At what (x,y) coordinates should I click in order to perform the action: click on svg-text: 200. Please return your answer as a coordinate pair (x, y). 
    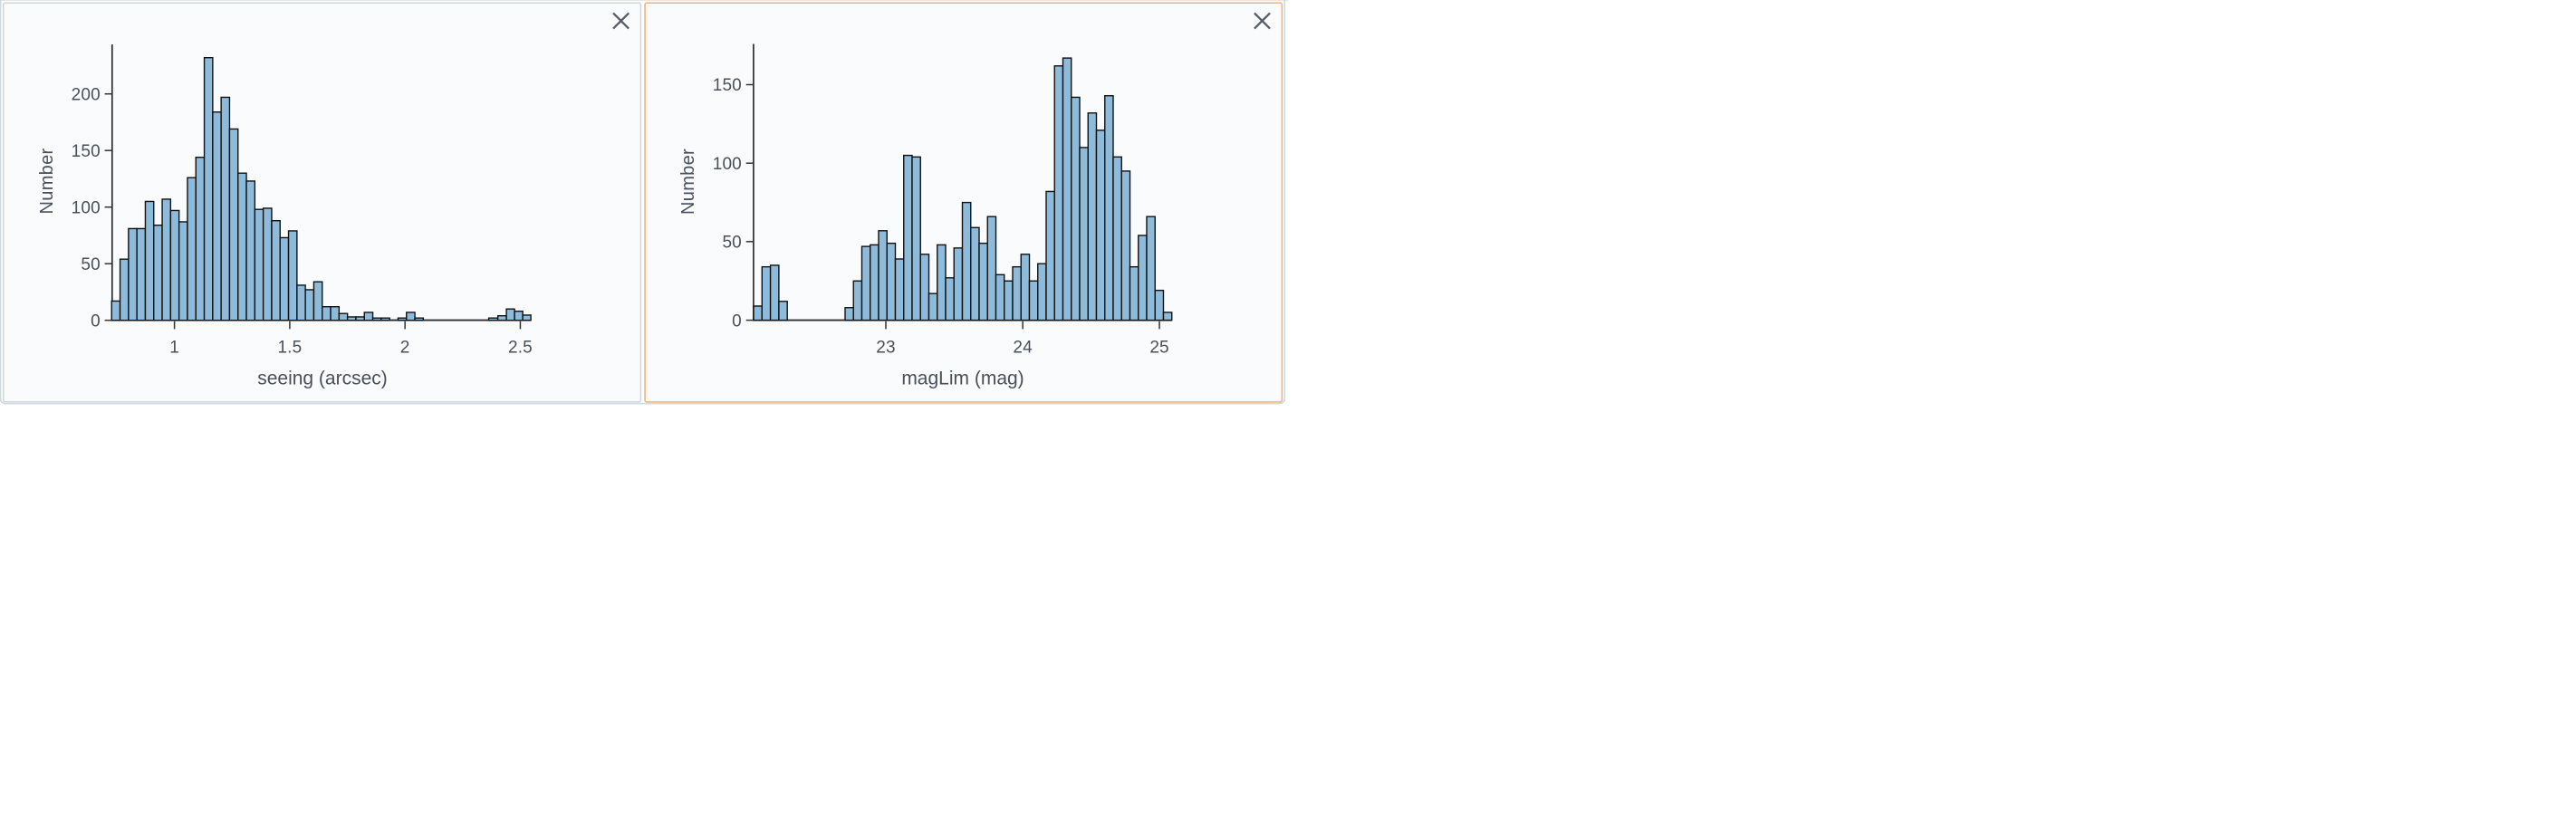
    Looking at the image, I should click on (86, 94).